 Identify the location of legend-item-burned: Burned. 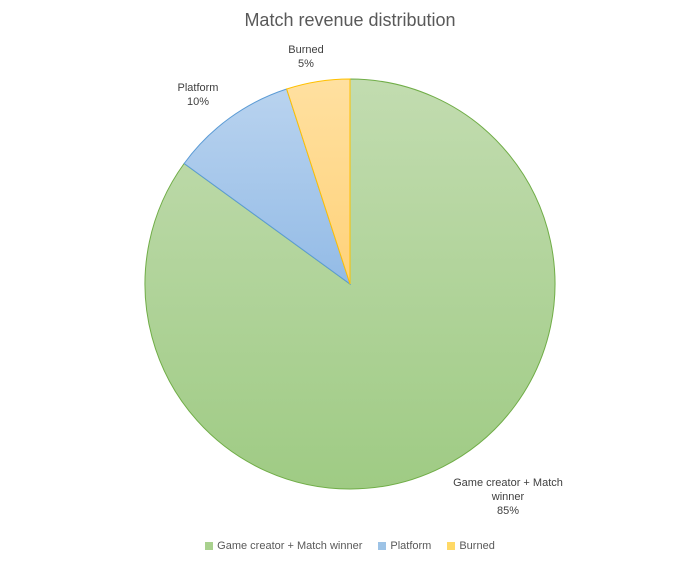
(471, 546).